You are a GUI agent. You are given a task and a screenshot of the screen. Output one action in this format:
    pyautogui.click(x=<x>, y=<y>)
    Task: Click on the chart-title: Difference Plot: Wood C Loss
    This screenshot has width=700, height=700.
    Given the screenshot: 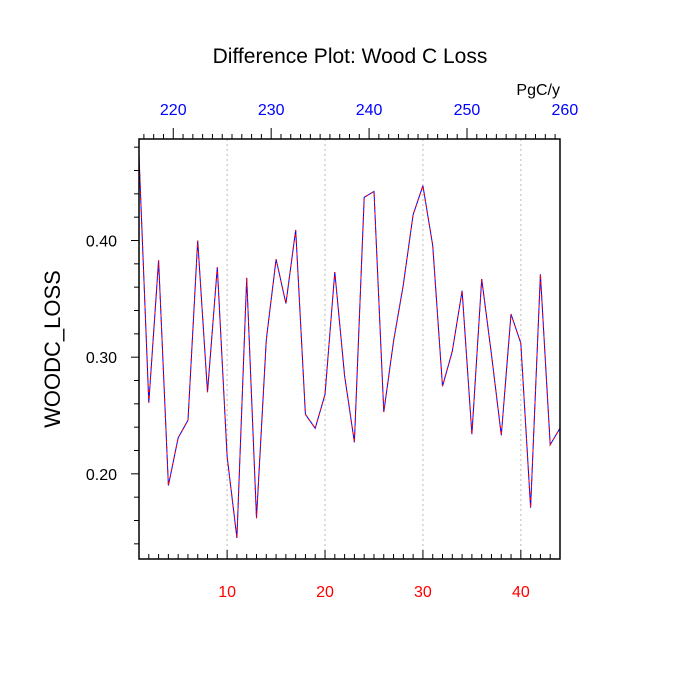 What is the action you would take?
    pyautogui.click(x=350, y=56)
    